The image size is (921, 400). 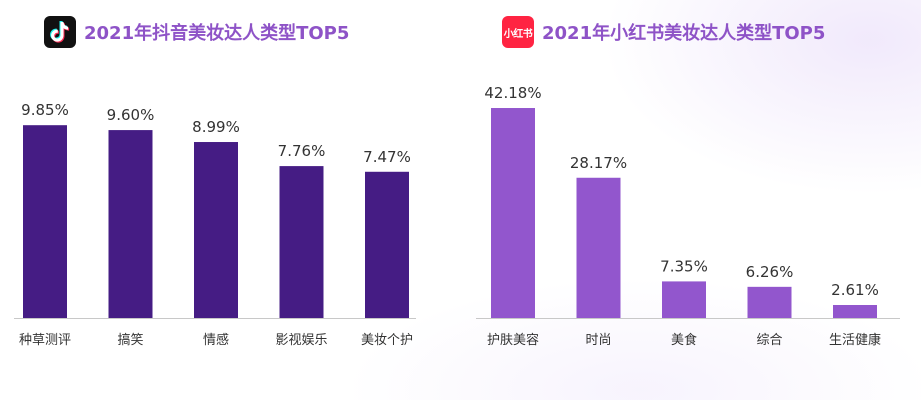 I want to click on xiaohongshu-category-label-4: 综合, so click(x=769, y=340).